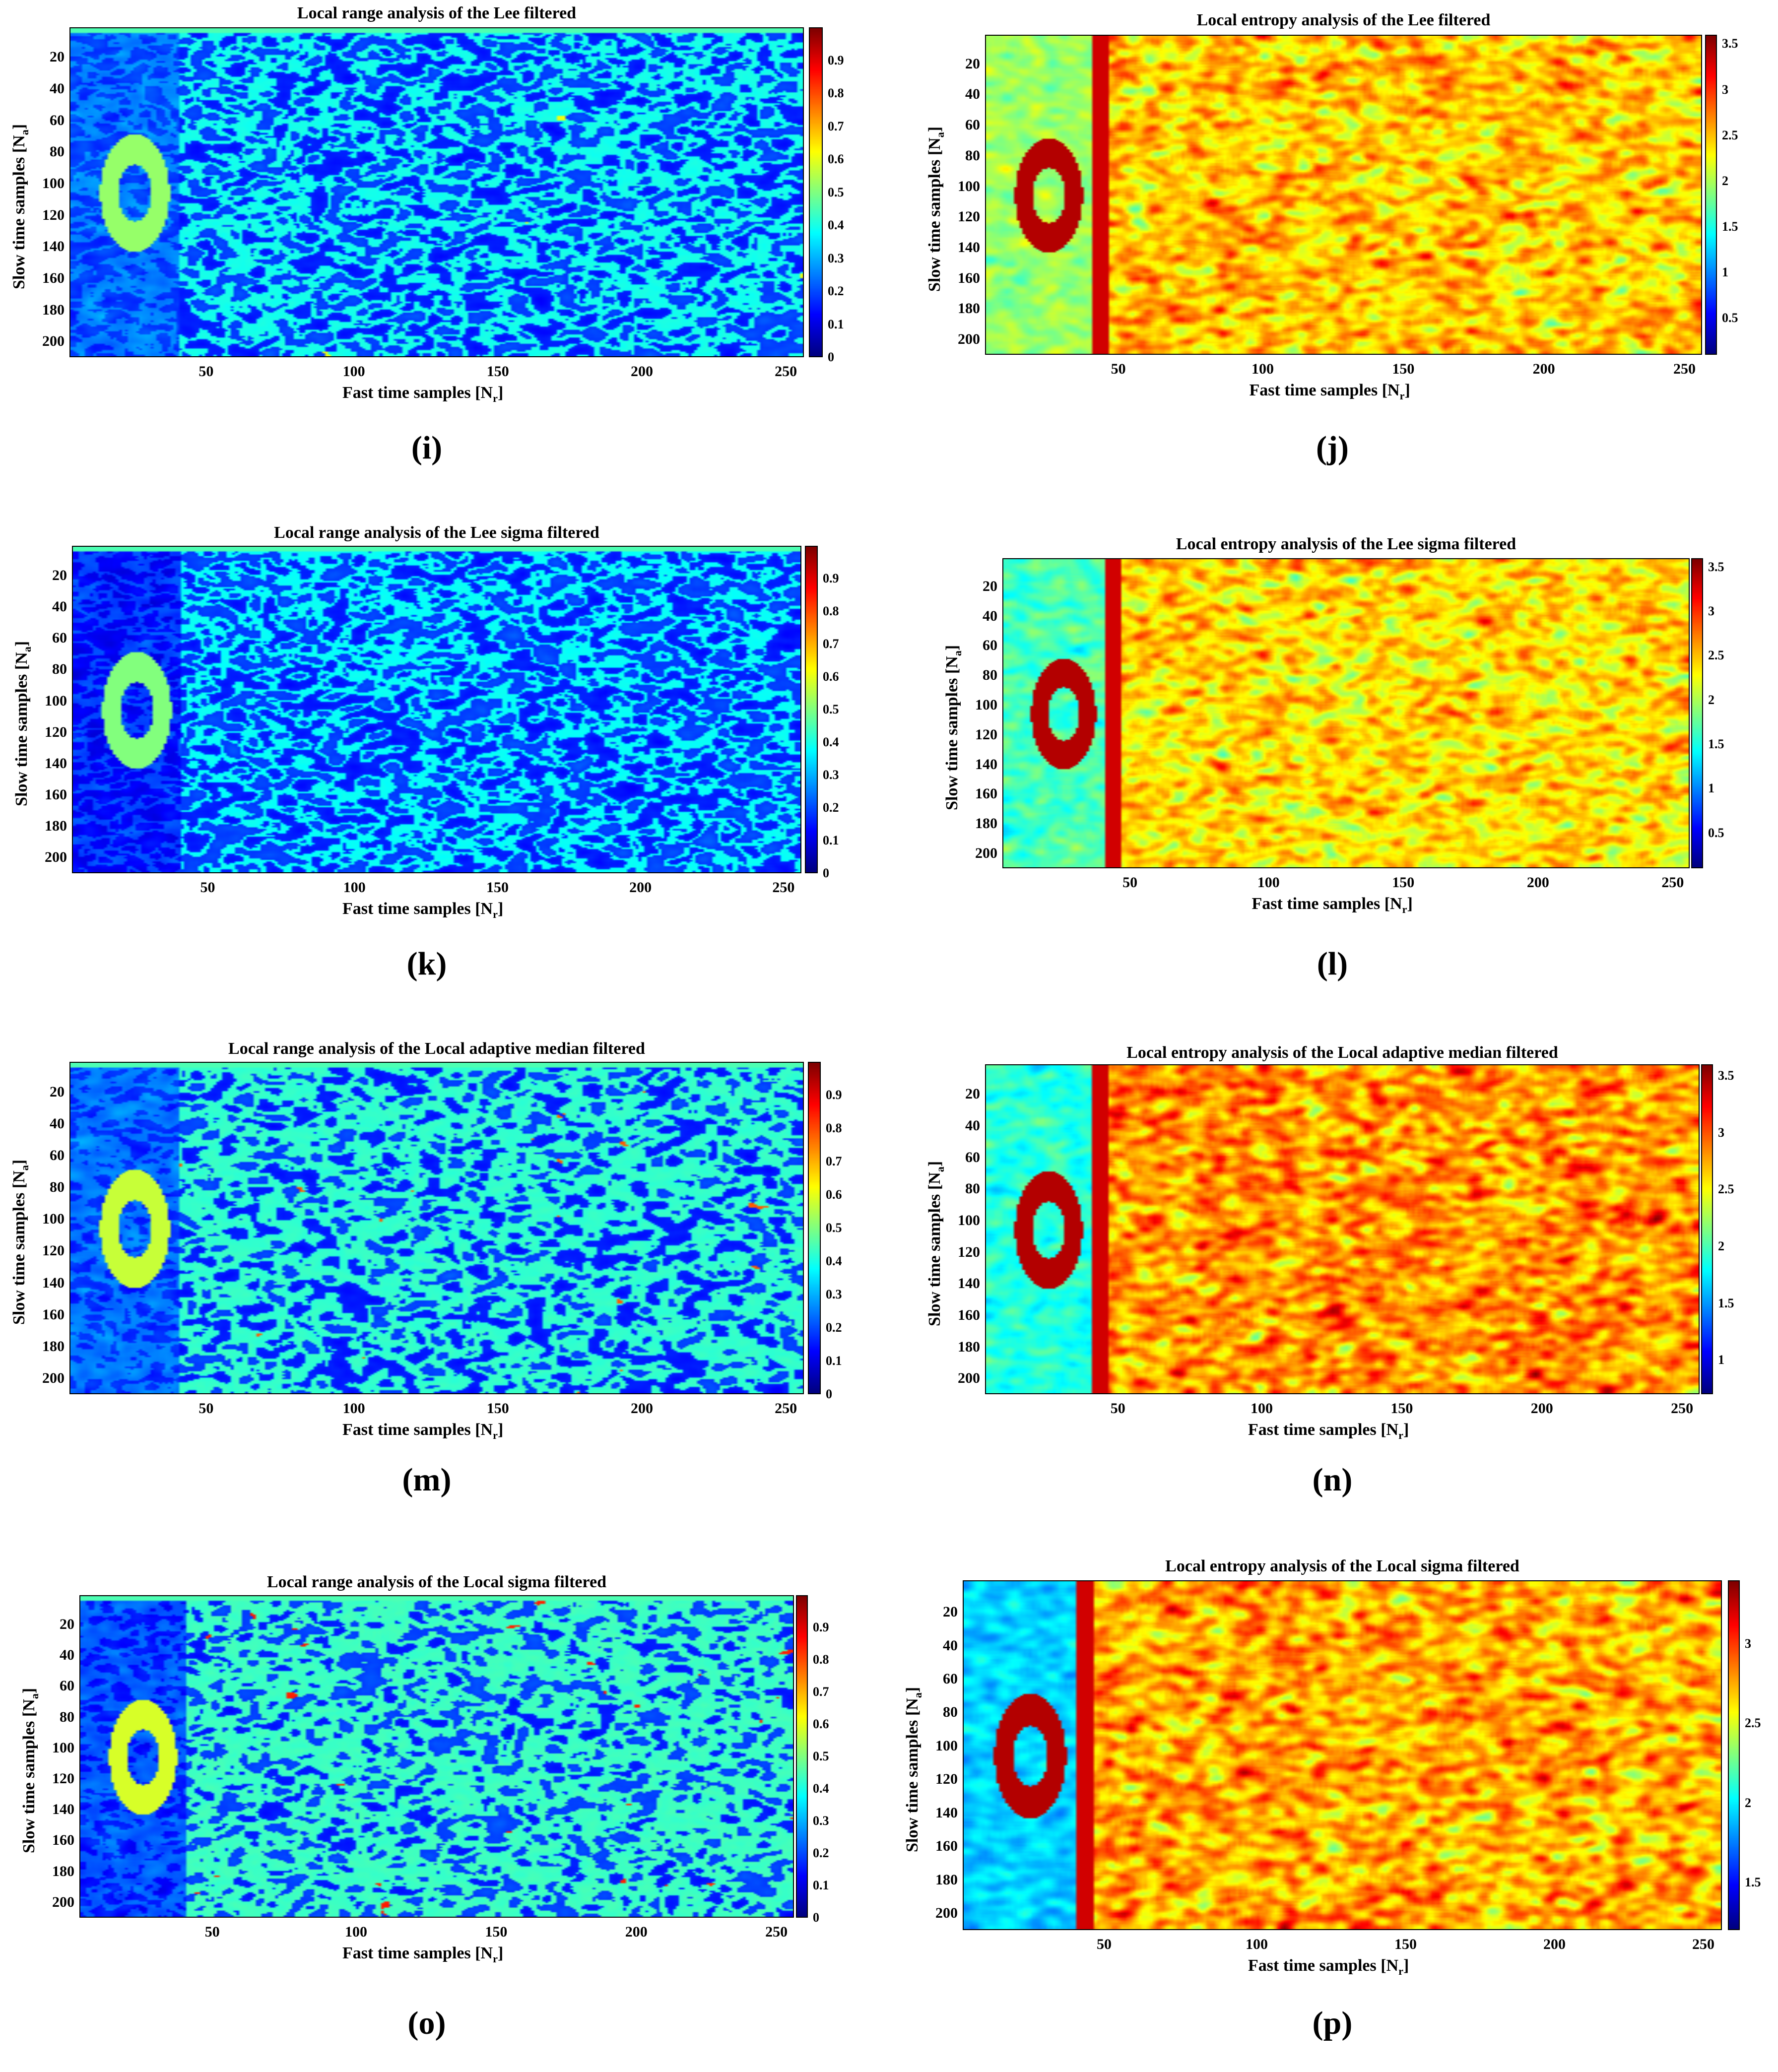 The width and height of the screenshot is (1778, 2072). I want to click on x-tick-label: 100, so click(354, 1408).